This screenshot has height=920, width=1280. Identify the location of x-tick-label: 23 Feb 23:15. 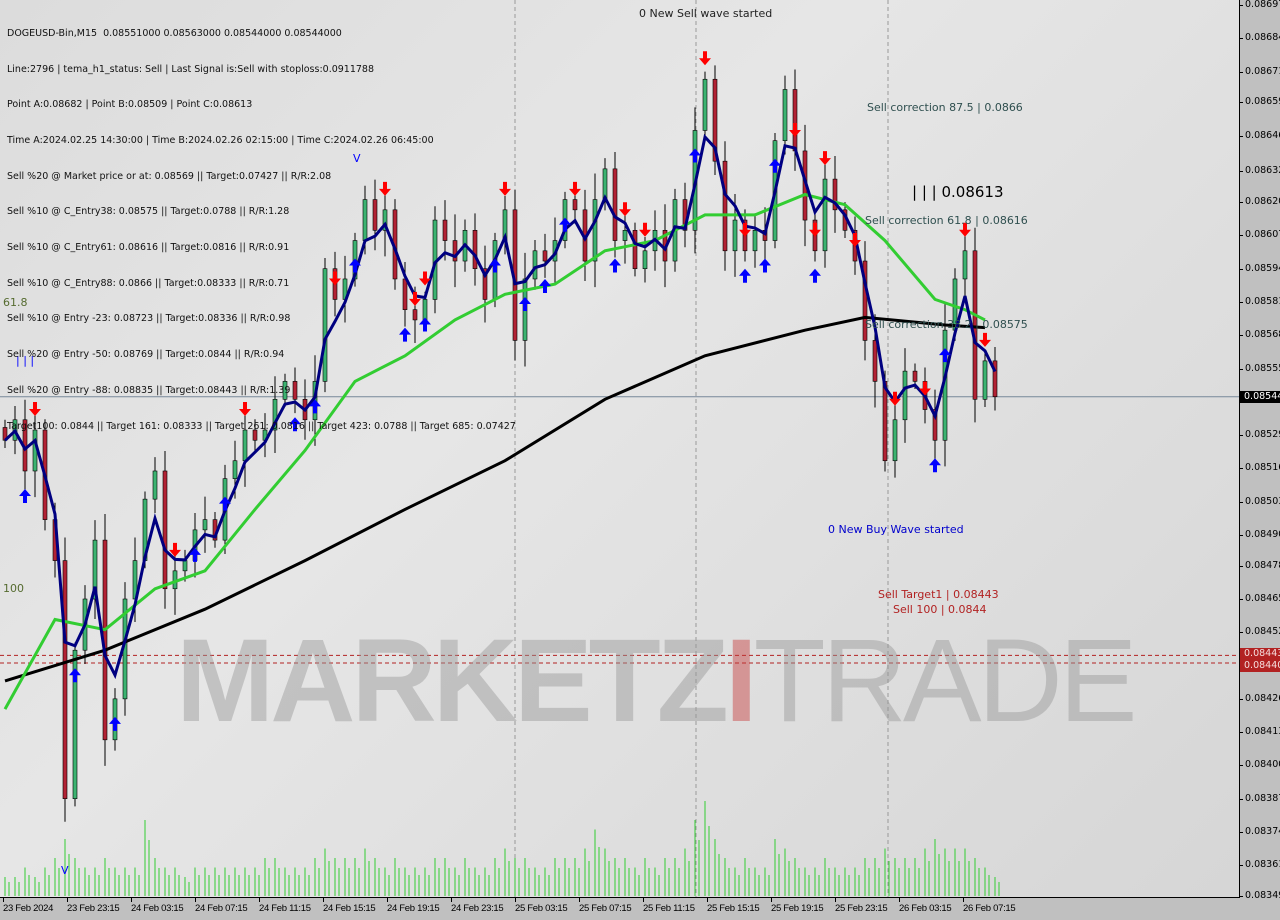
(93, 906).